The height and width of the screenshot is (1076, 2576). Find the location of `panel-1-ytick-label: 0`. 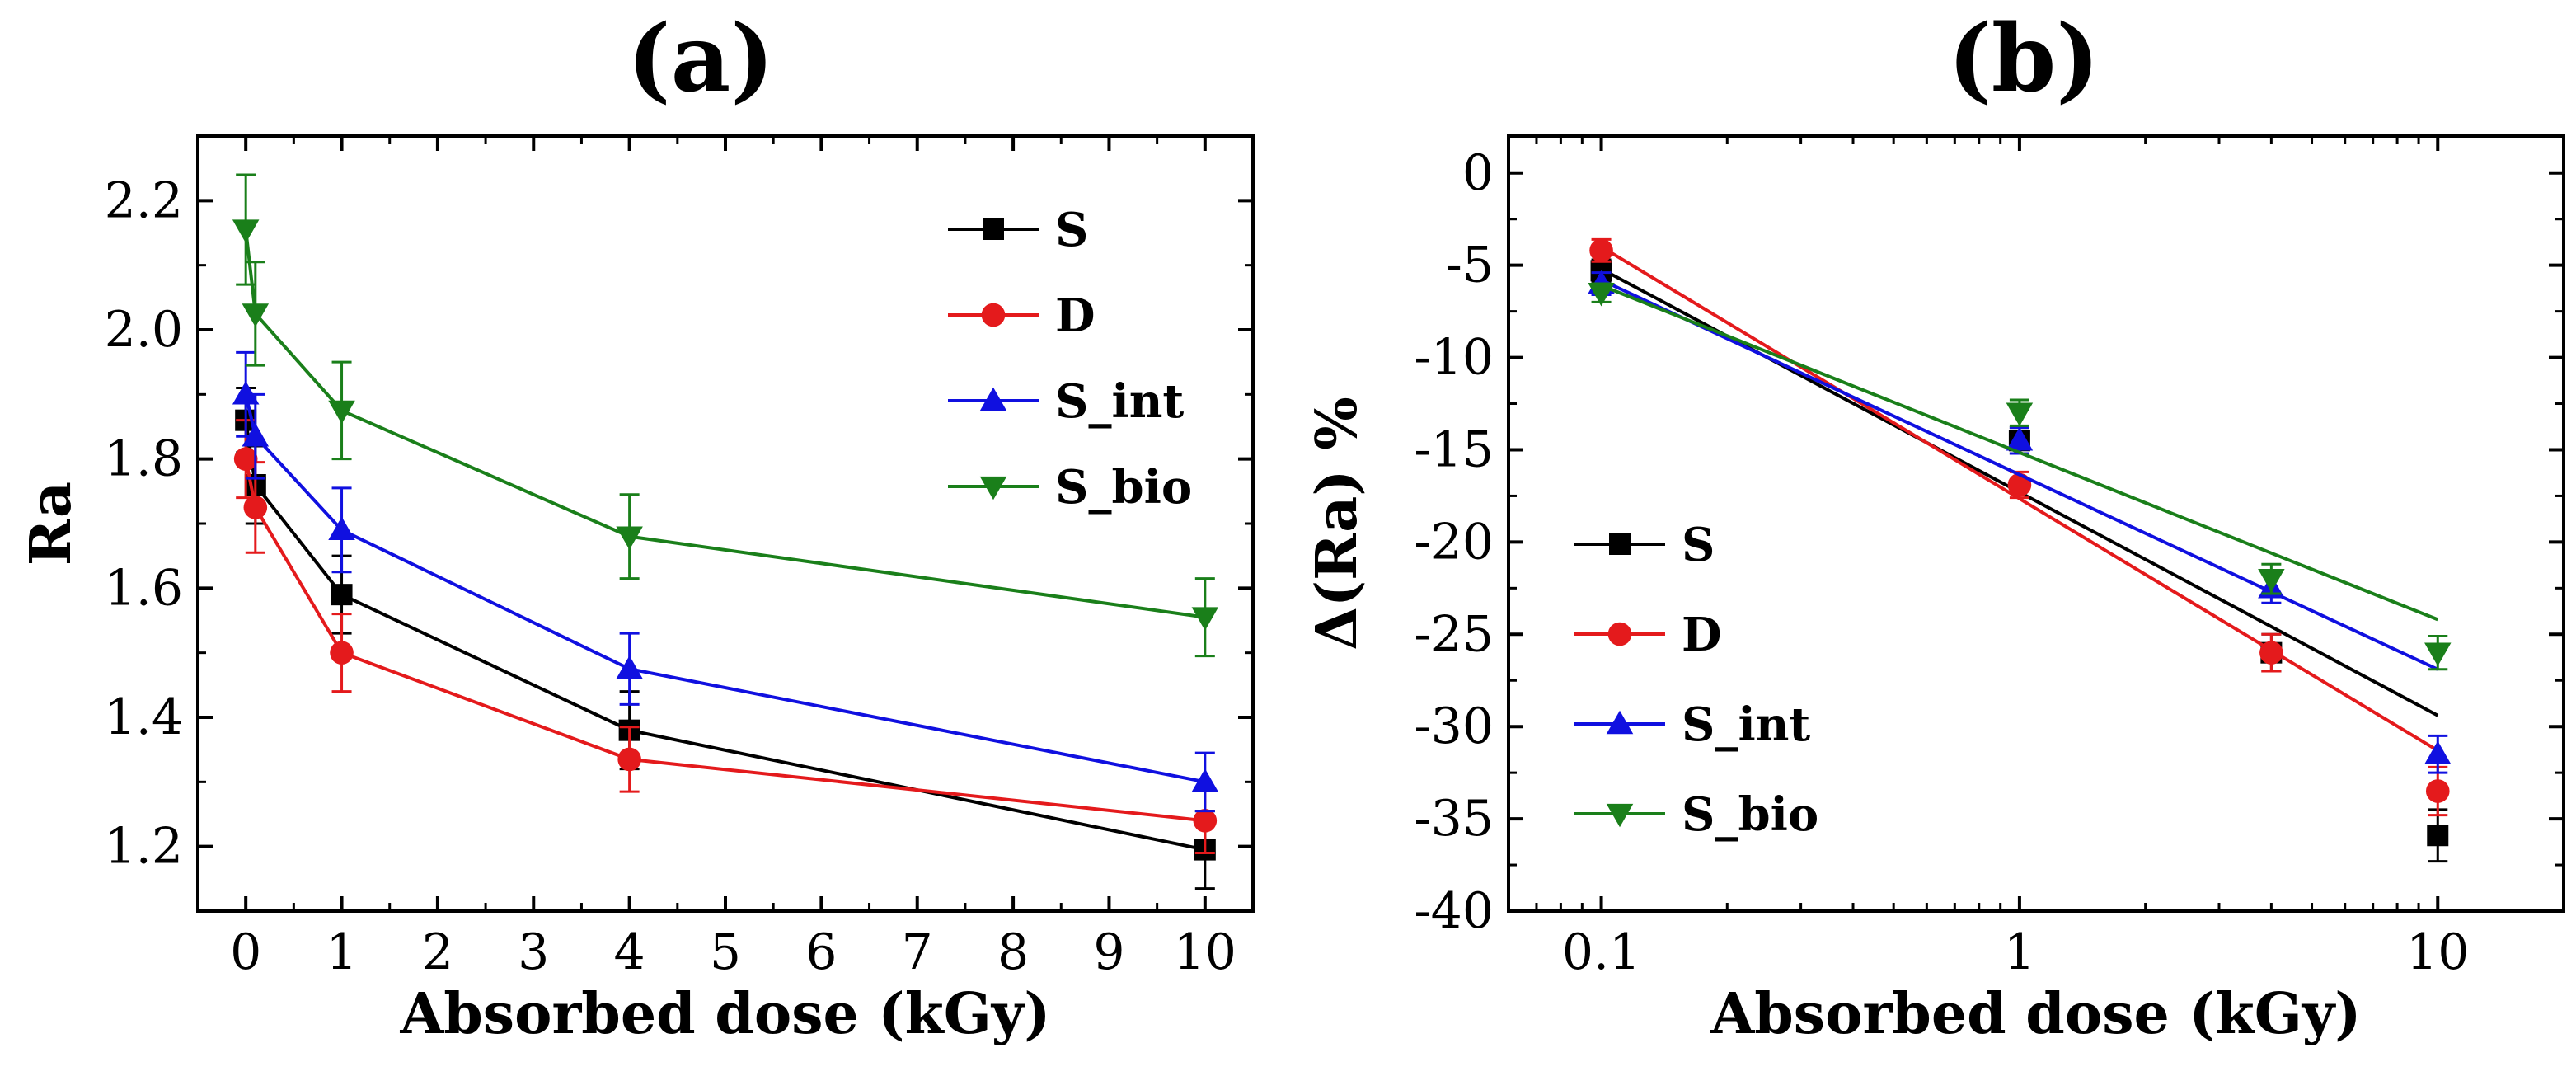

panel-1-ytick-label: 0 is located at coordinates (1478, 173).